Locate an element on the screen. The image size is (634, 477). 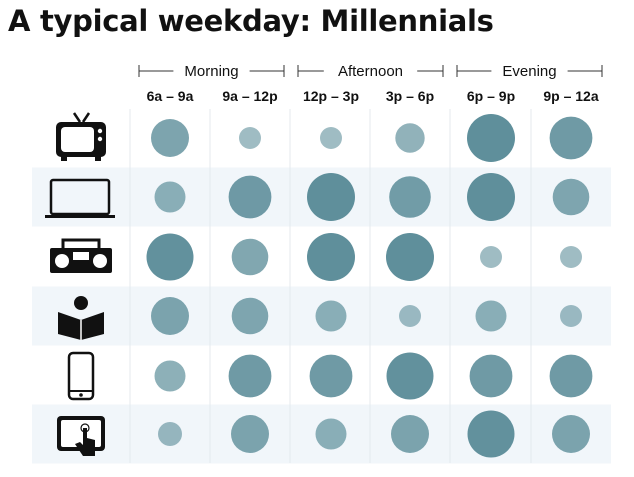
laptop-icon is located at coordinates (80, 198).